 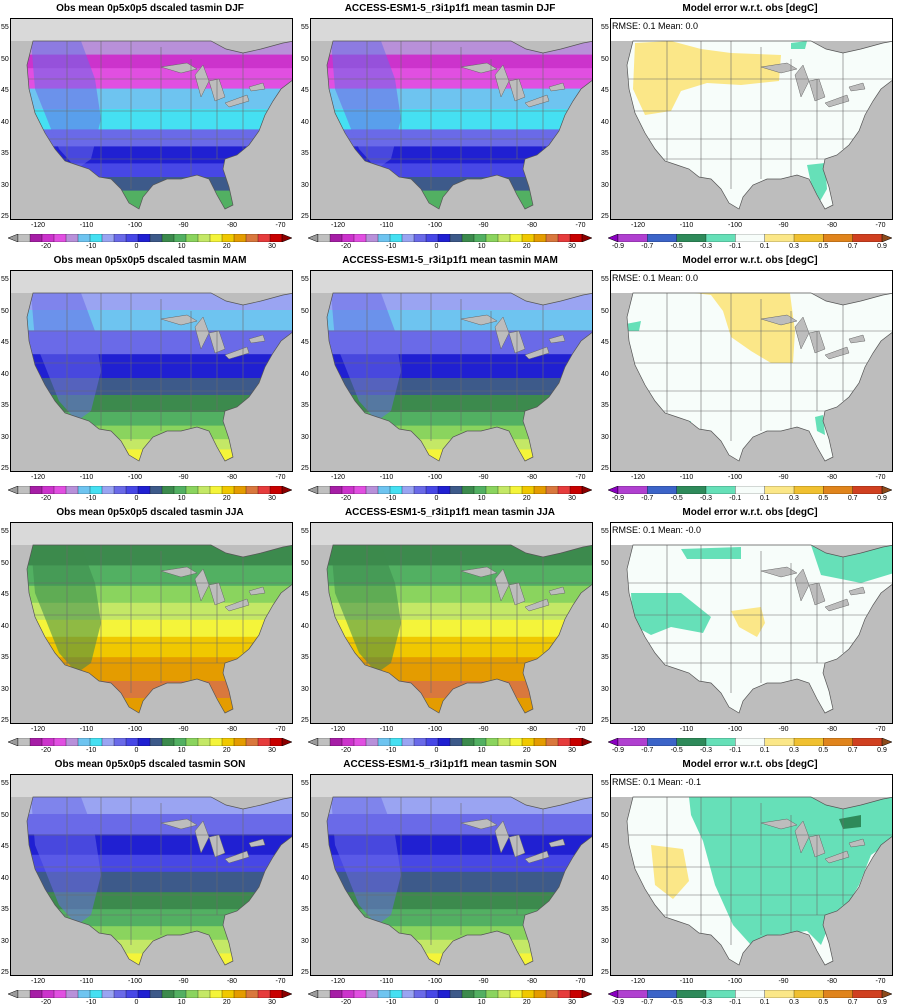 I want to click on lat-tick-label: 40, so click(x=5, y=374).